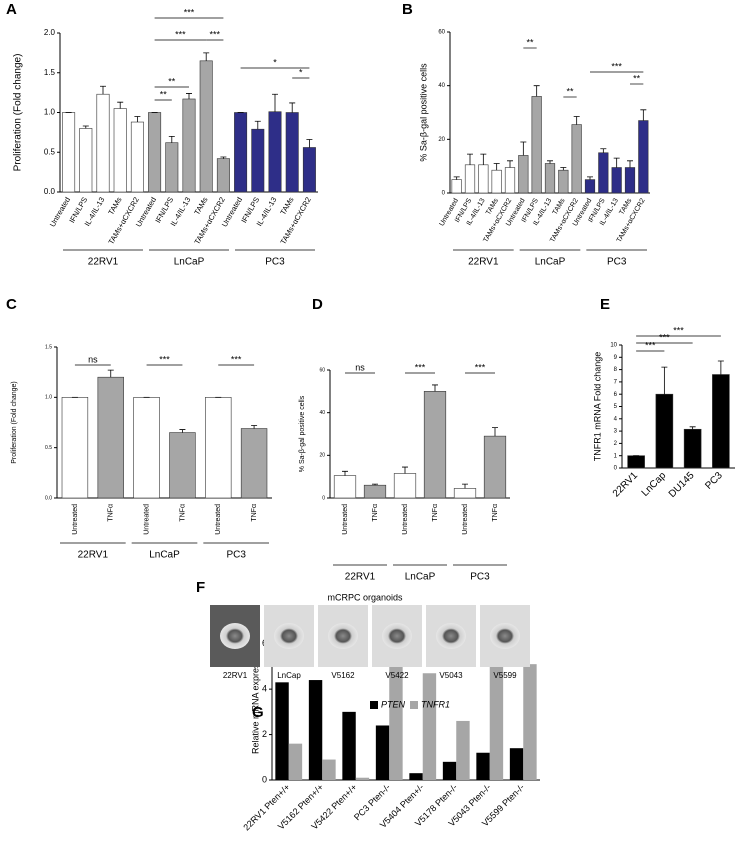 This screenshot has height=859, width=748. Describe the element at coordinates (317, 304) in the screenshot. I see `panel-label: D` at that location.